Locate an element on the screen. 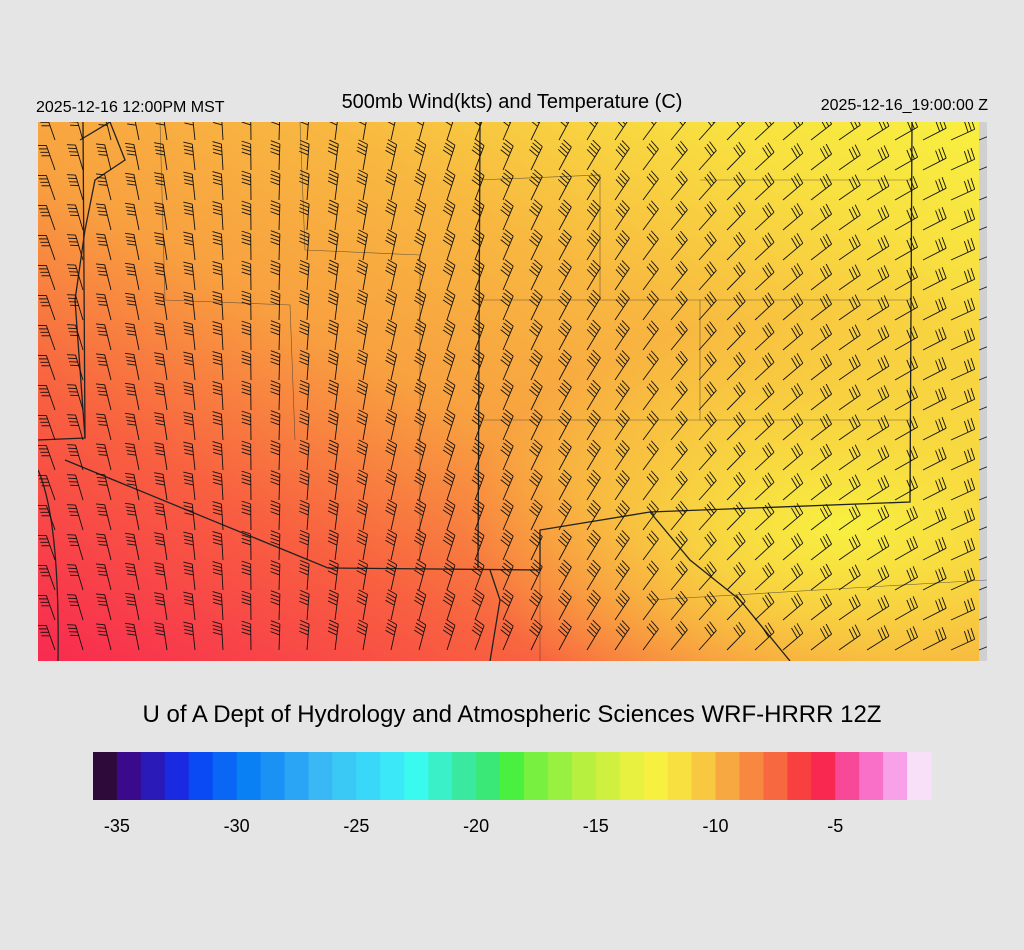 The width and height of the screenshot is (1024, 950). tick-label: -15 is located at coordinates (596, 826).